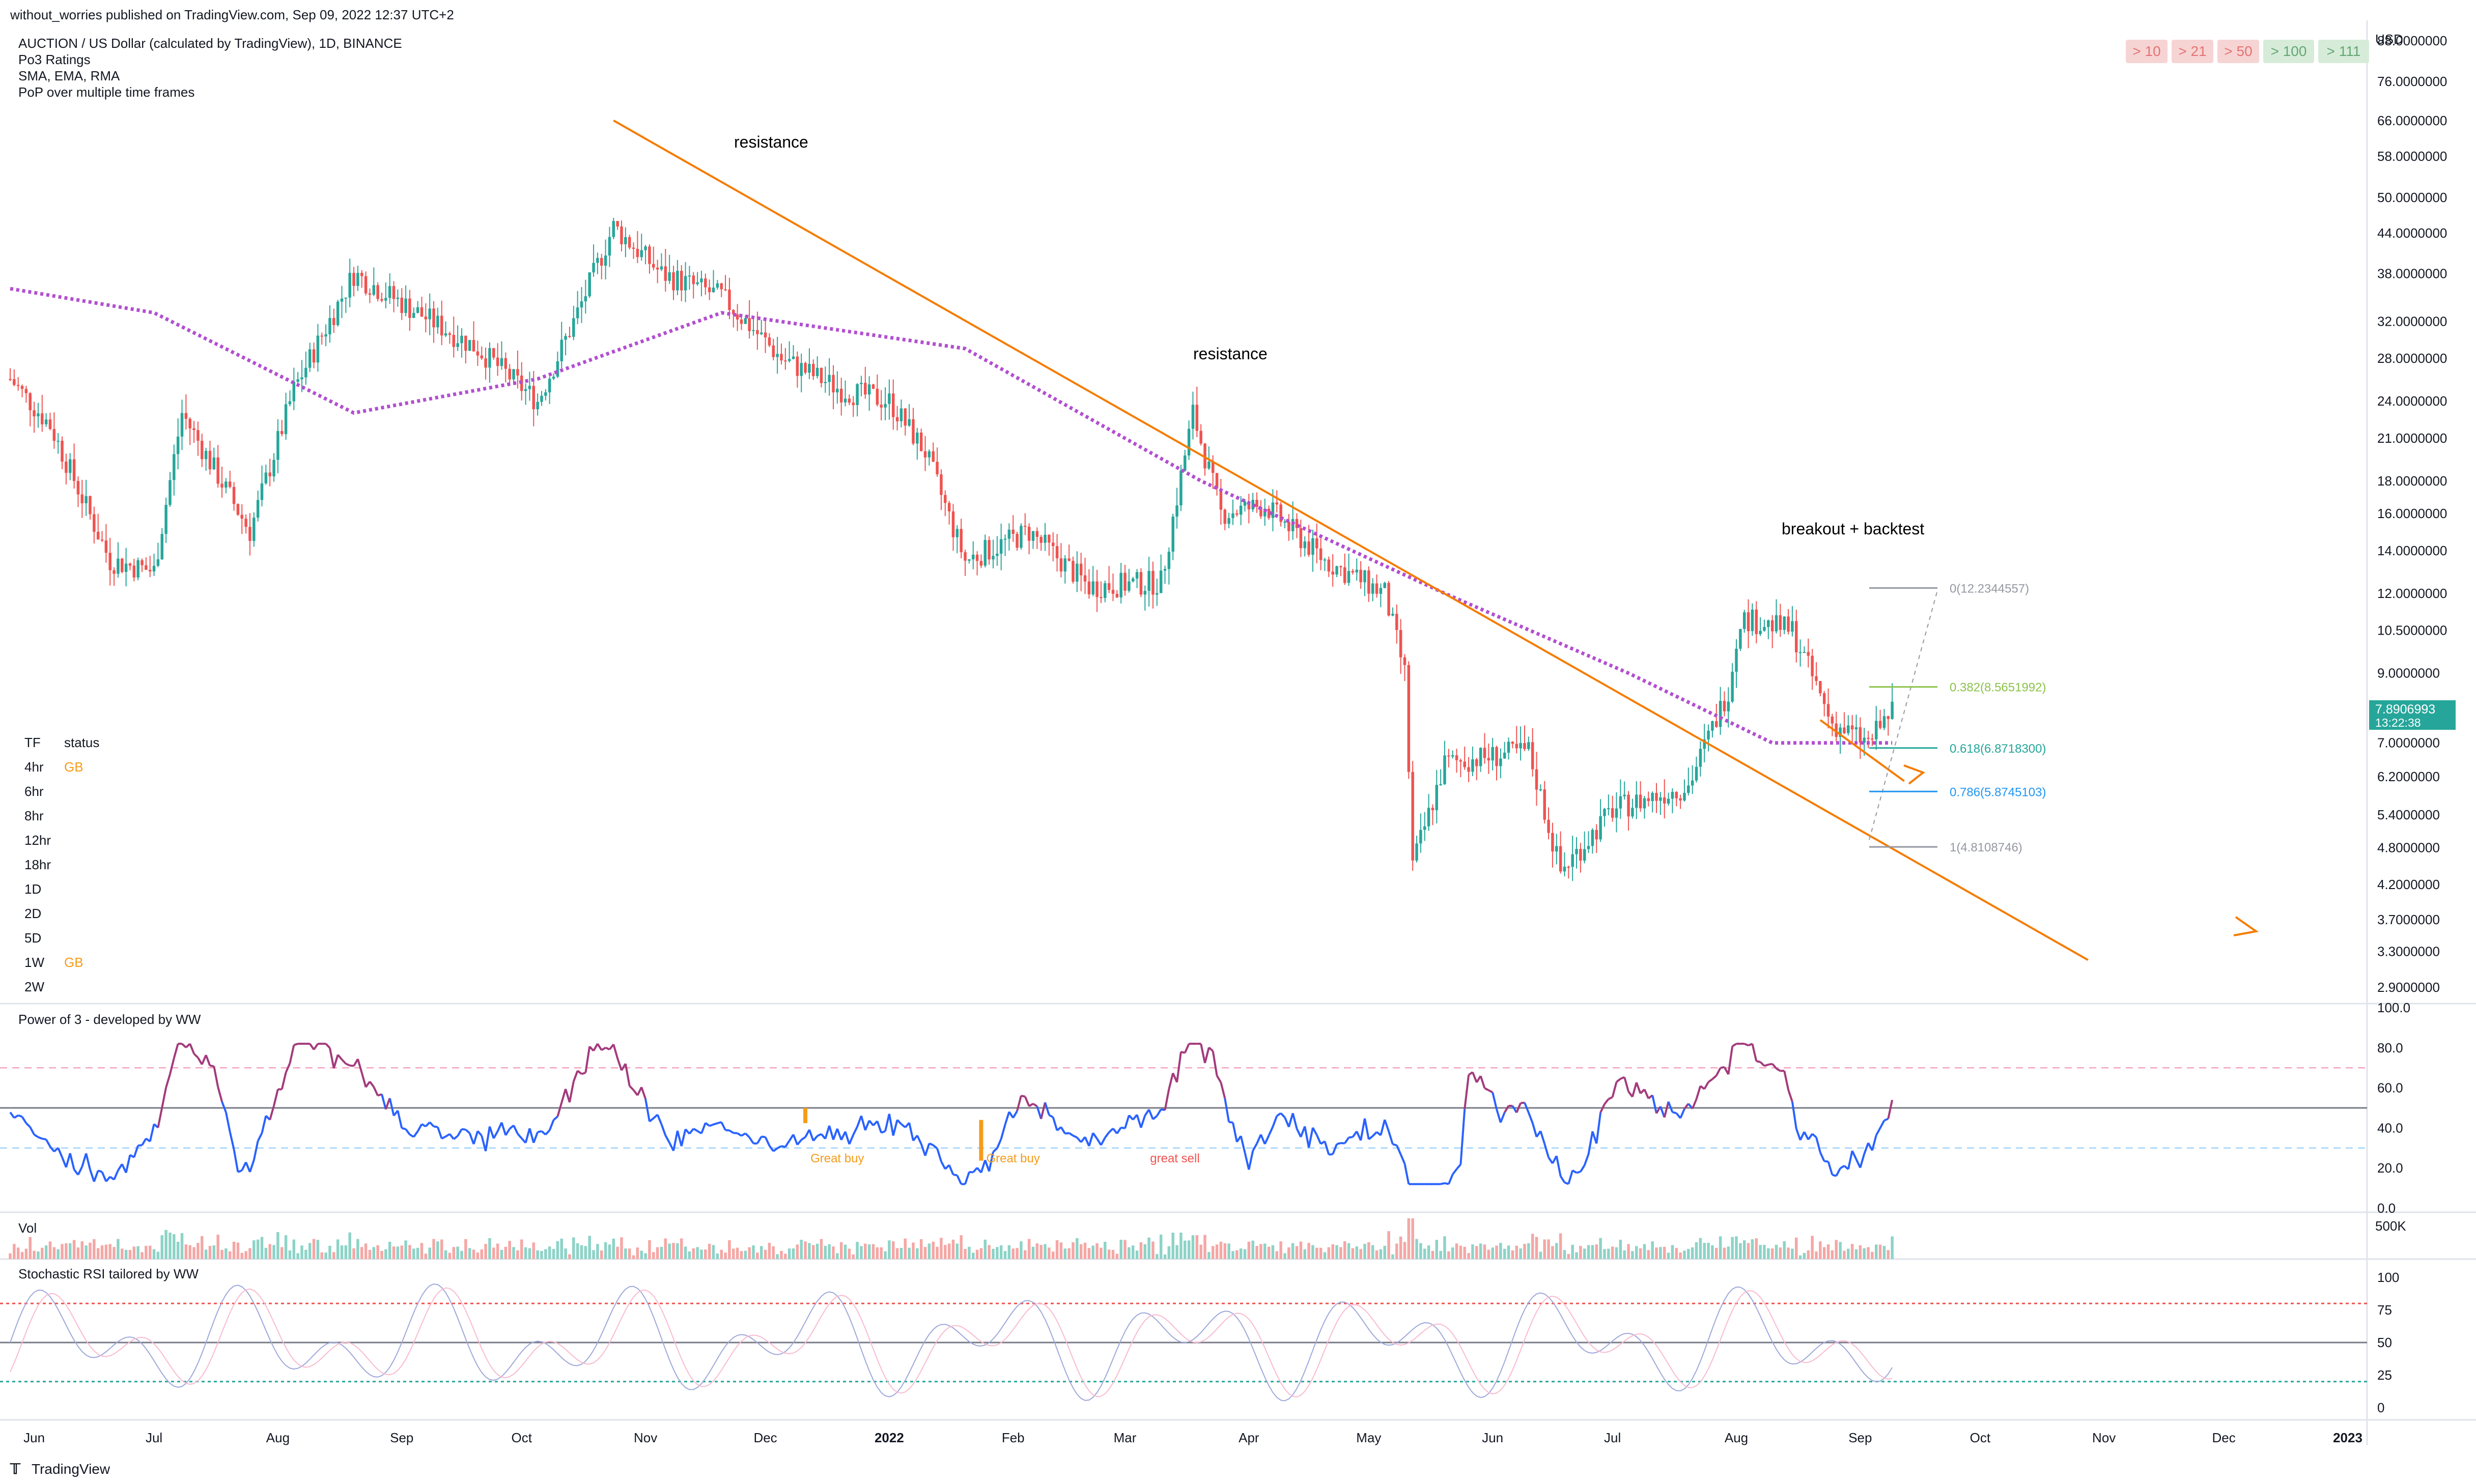 Image resolution: width=2476 pixels, height=1484 pixels. What do you see at coordinates (2147, 52) in the screenshot?
I see `rating-button: > 10` at bounding box center [2147, 52].